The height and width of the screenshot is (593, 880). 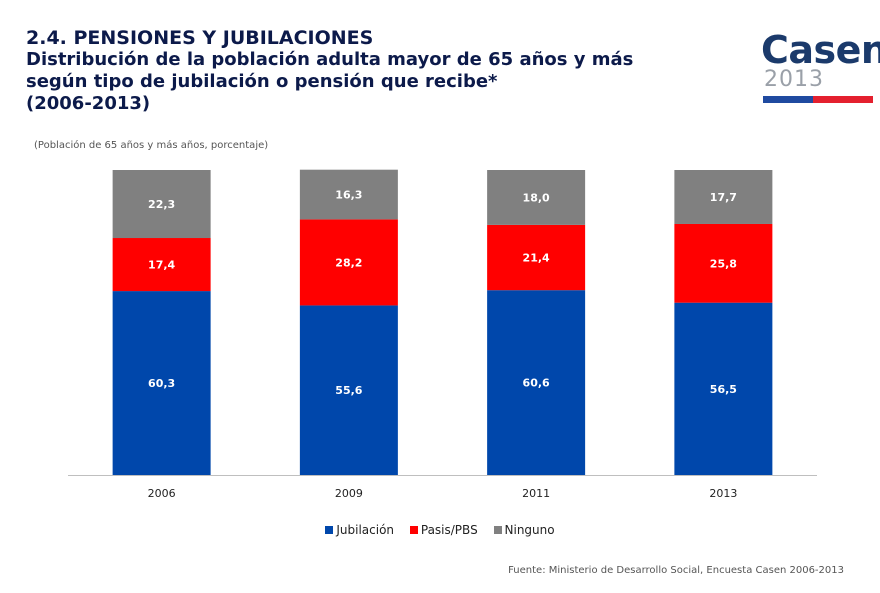 I want to click on legend-label-jubilacion: Jubilación, so click(x=365, y=530).